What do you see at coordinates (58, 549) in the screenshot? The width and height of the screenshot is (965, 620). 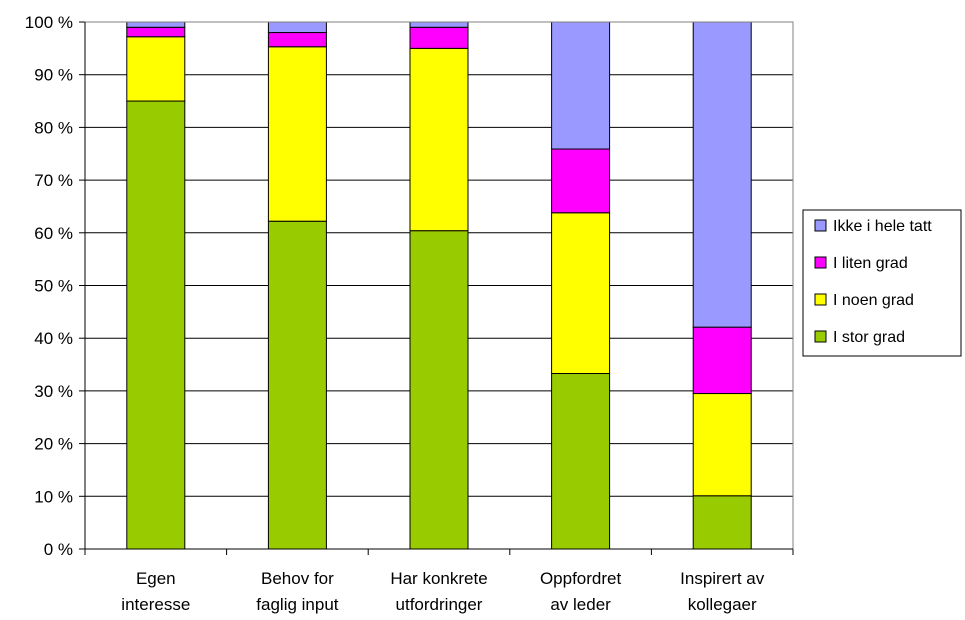 I see `y-tick-label: 0 %` at bounding box center [58, 549].